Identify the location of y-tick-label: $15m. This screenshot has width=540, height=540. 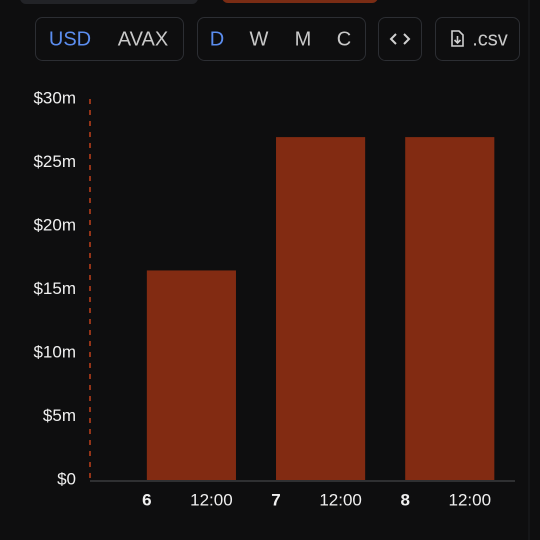
(54, 288).